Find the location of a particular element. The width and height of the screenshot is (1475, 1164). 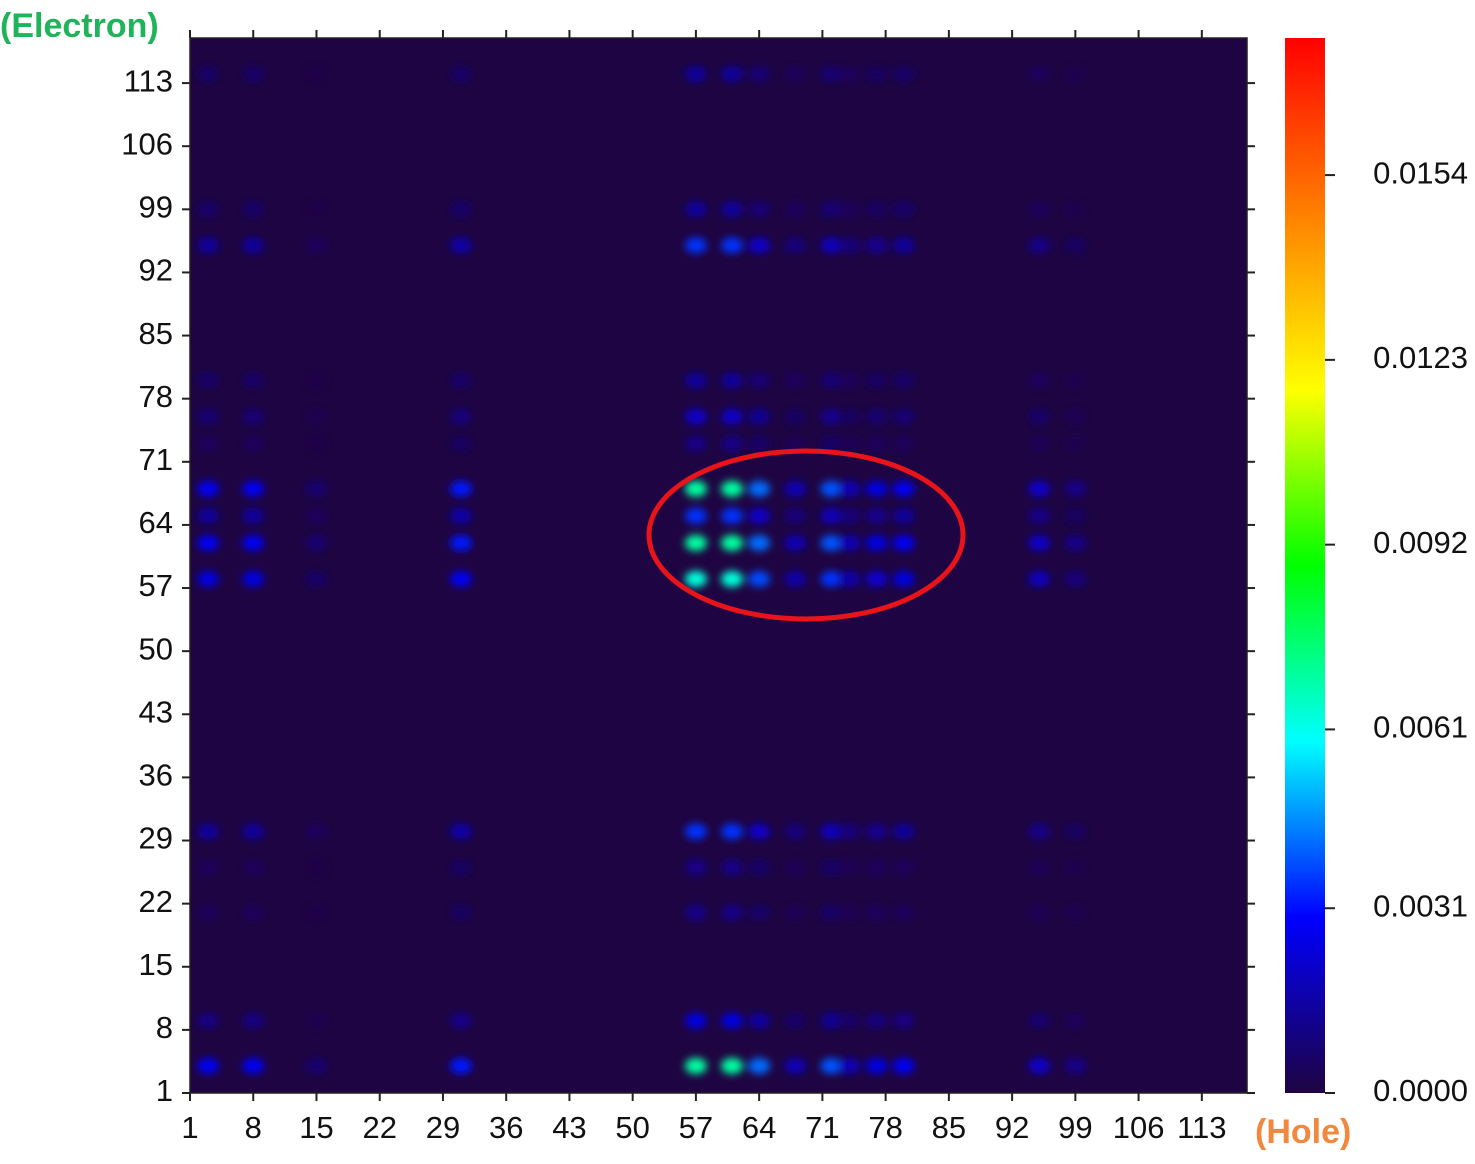

y-tick-label: 71 is located at coordinates (156, 459).